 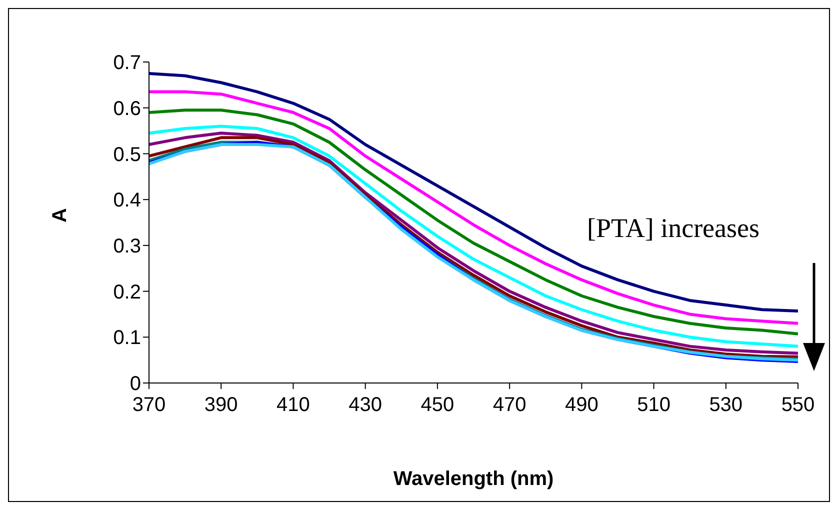 What do you see at coordinates (127, 292) in the screenshot?
I see `y-tick-label: 0.2` at bounding box center [127, 292].